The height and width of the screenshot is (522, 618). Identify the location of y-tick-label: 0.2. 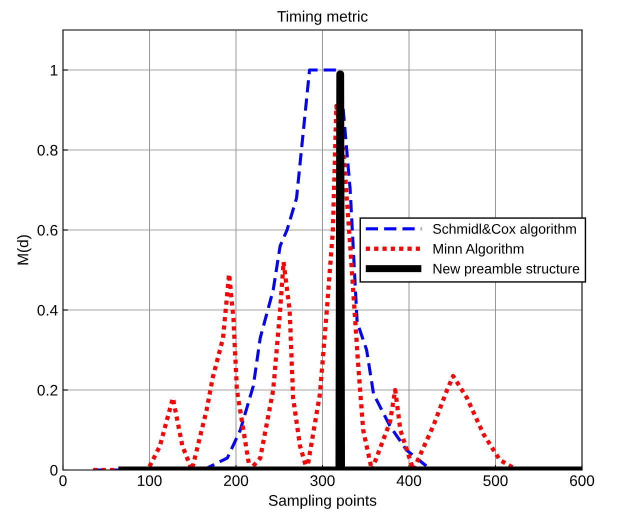
(48, 390).